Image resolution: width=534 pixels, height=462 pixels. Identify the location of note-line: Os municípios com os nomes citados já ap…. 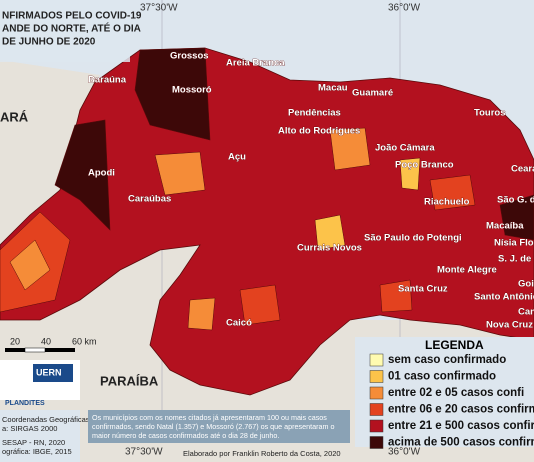
(209, 417).